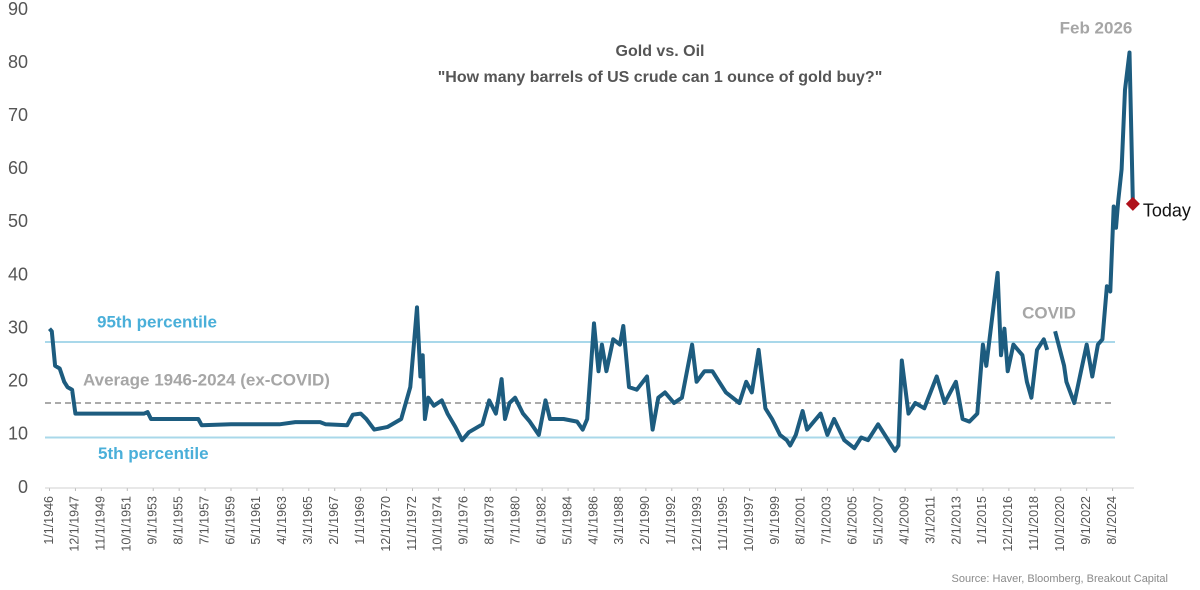 The width and height of the screenshot is (1200, 590). I want to click on y-tick-label: 80, so click(18, 62).